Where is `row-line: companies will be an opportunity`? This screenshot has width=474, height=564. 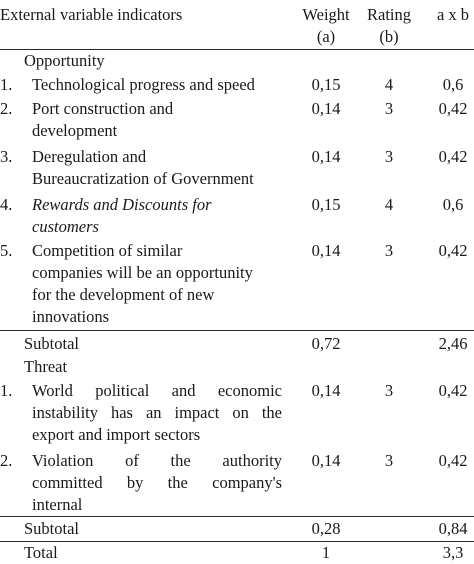 row-line: companies will be an opportunity is located at coordinates (142, 272).